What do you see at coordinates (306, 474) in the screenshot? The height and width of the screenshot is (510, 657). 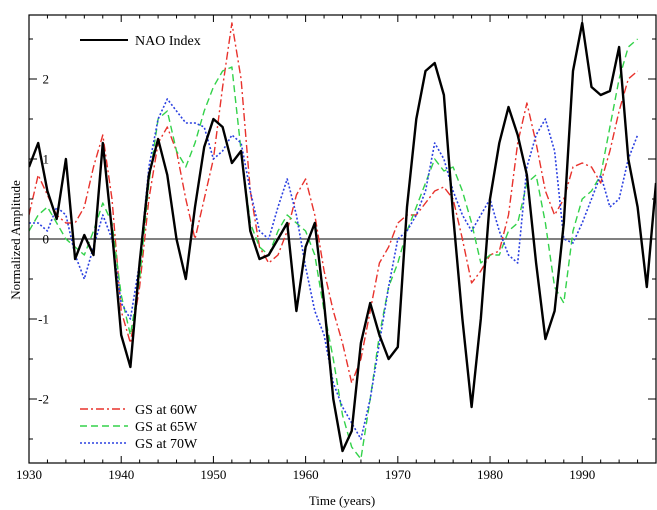 I see `x-tick-label: 1960` at bounding box center [306, 474].